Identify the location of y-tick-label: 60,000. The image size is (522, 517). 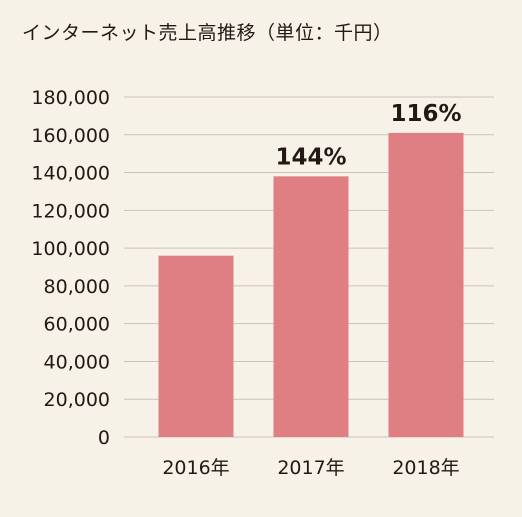
(77, 325).